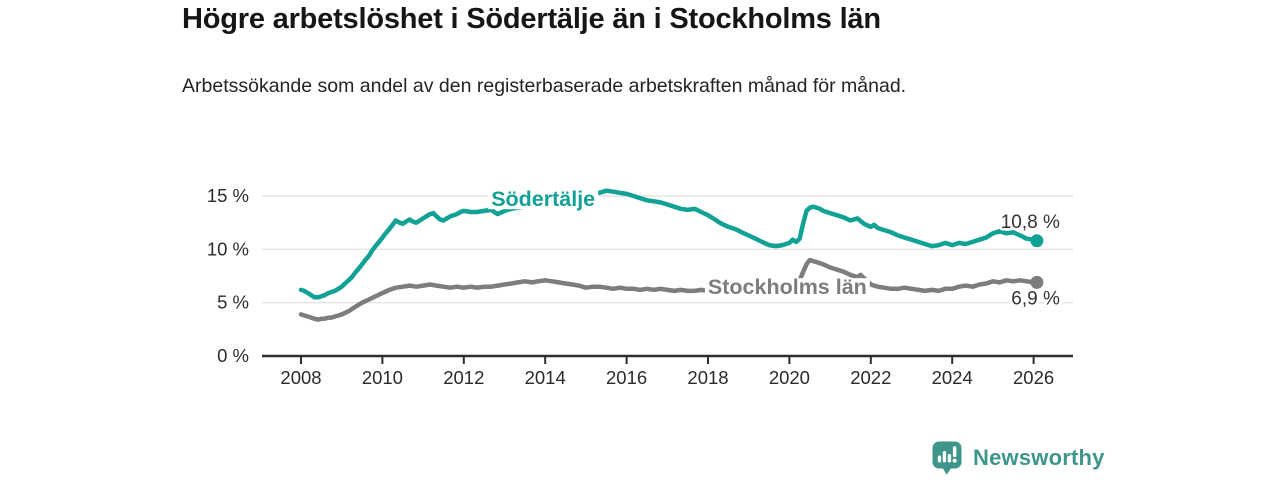  What do you see at coordinates (707, 377) in the screenshot?
I see `x-axis-tick-label: 2018` at bounding box center [707, 377].